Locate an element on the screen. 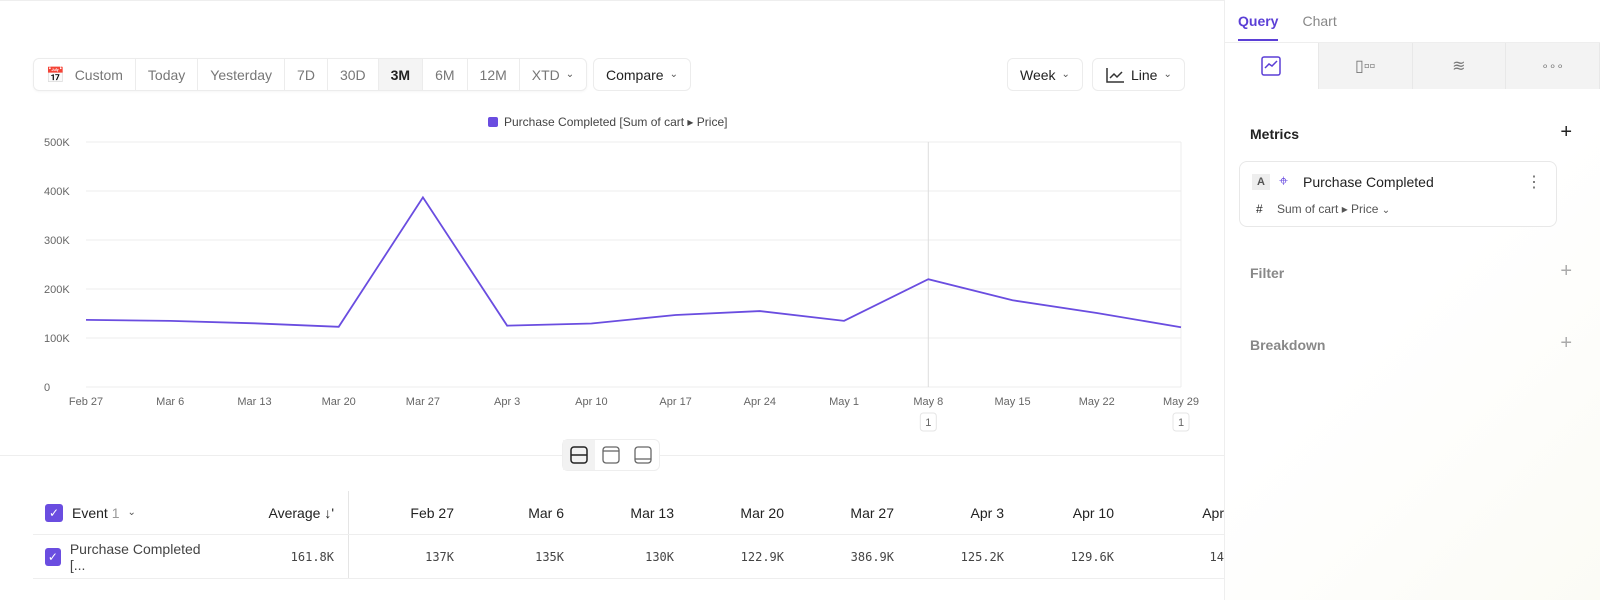  range-custom: 📅 Custom is located at coordinates (85, 74).